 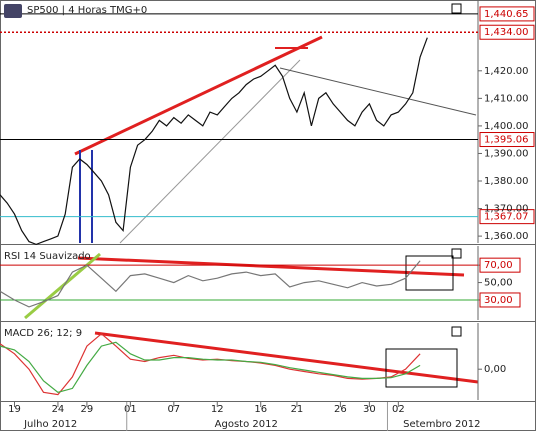 I want to click on level-label: 1,434.00, so click(x=506, y=32).